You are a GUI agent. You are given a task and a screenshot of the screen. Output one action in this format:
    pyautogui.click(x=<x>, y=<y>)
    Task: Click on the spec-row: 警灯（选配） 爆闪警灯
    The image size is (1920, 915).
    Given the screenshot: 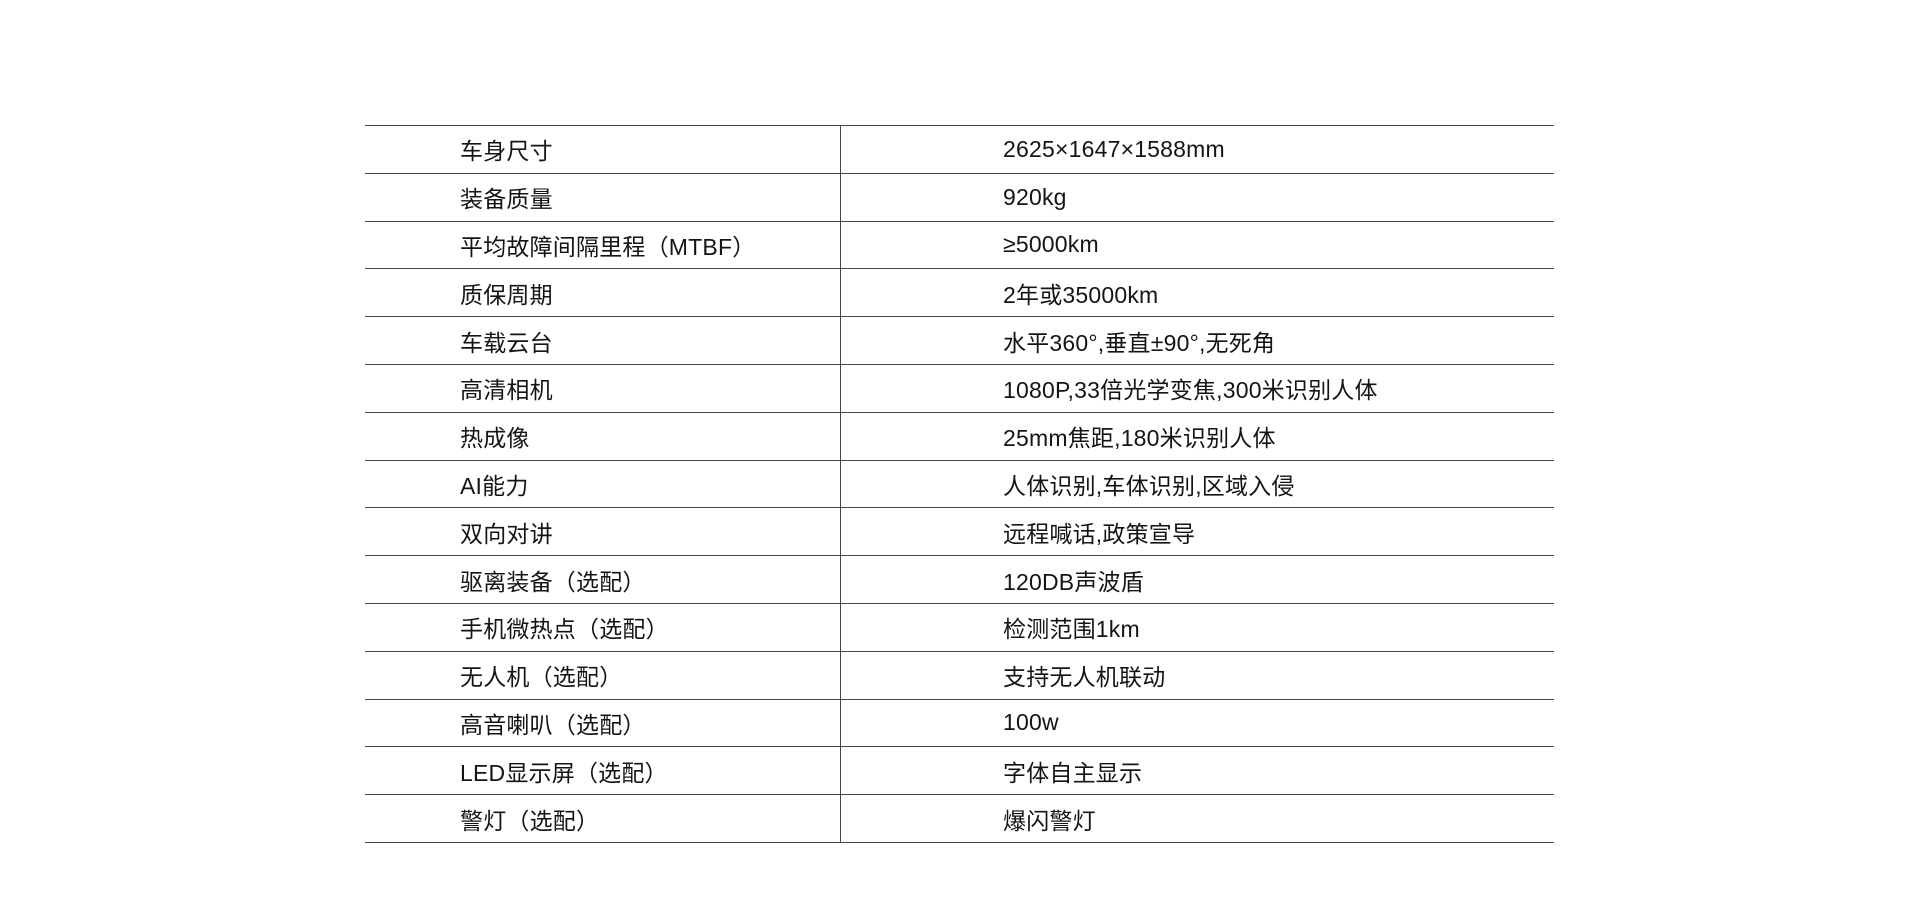 What is the action you would take?
    pyautogui.click(x=959, y=819)
    